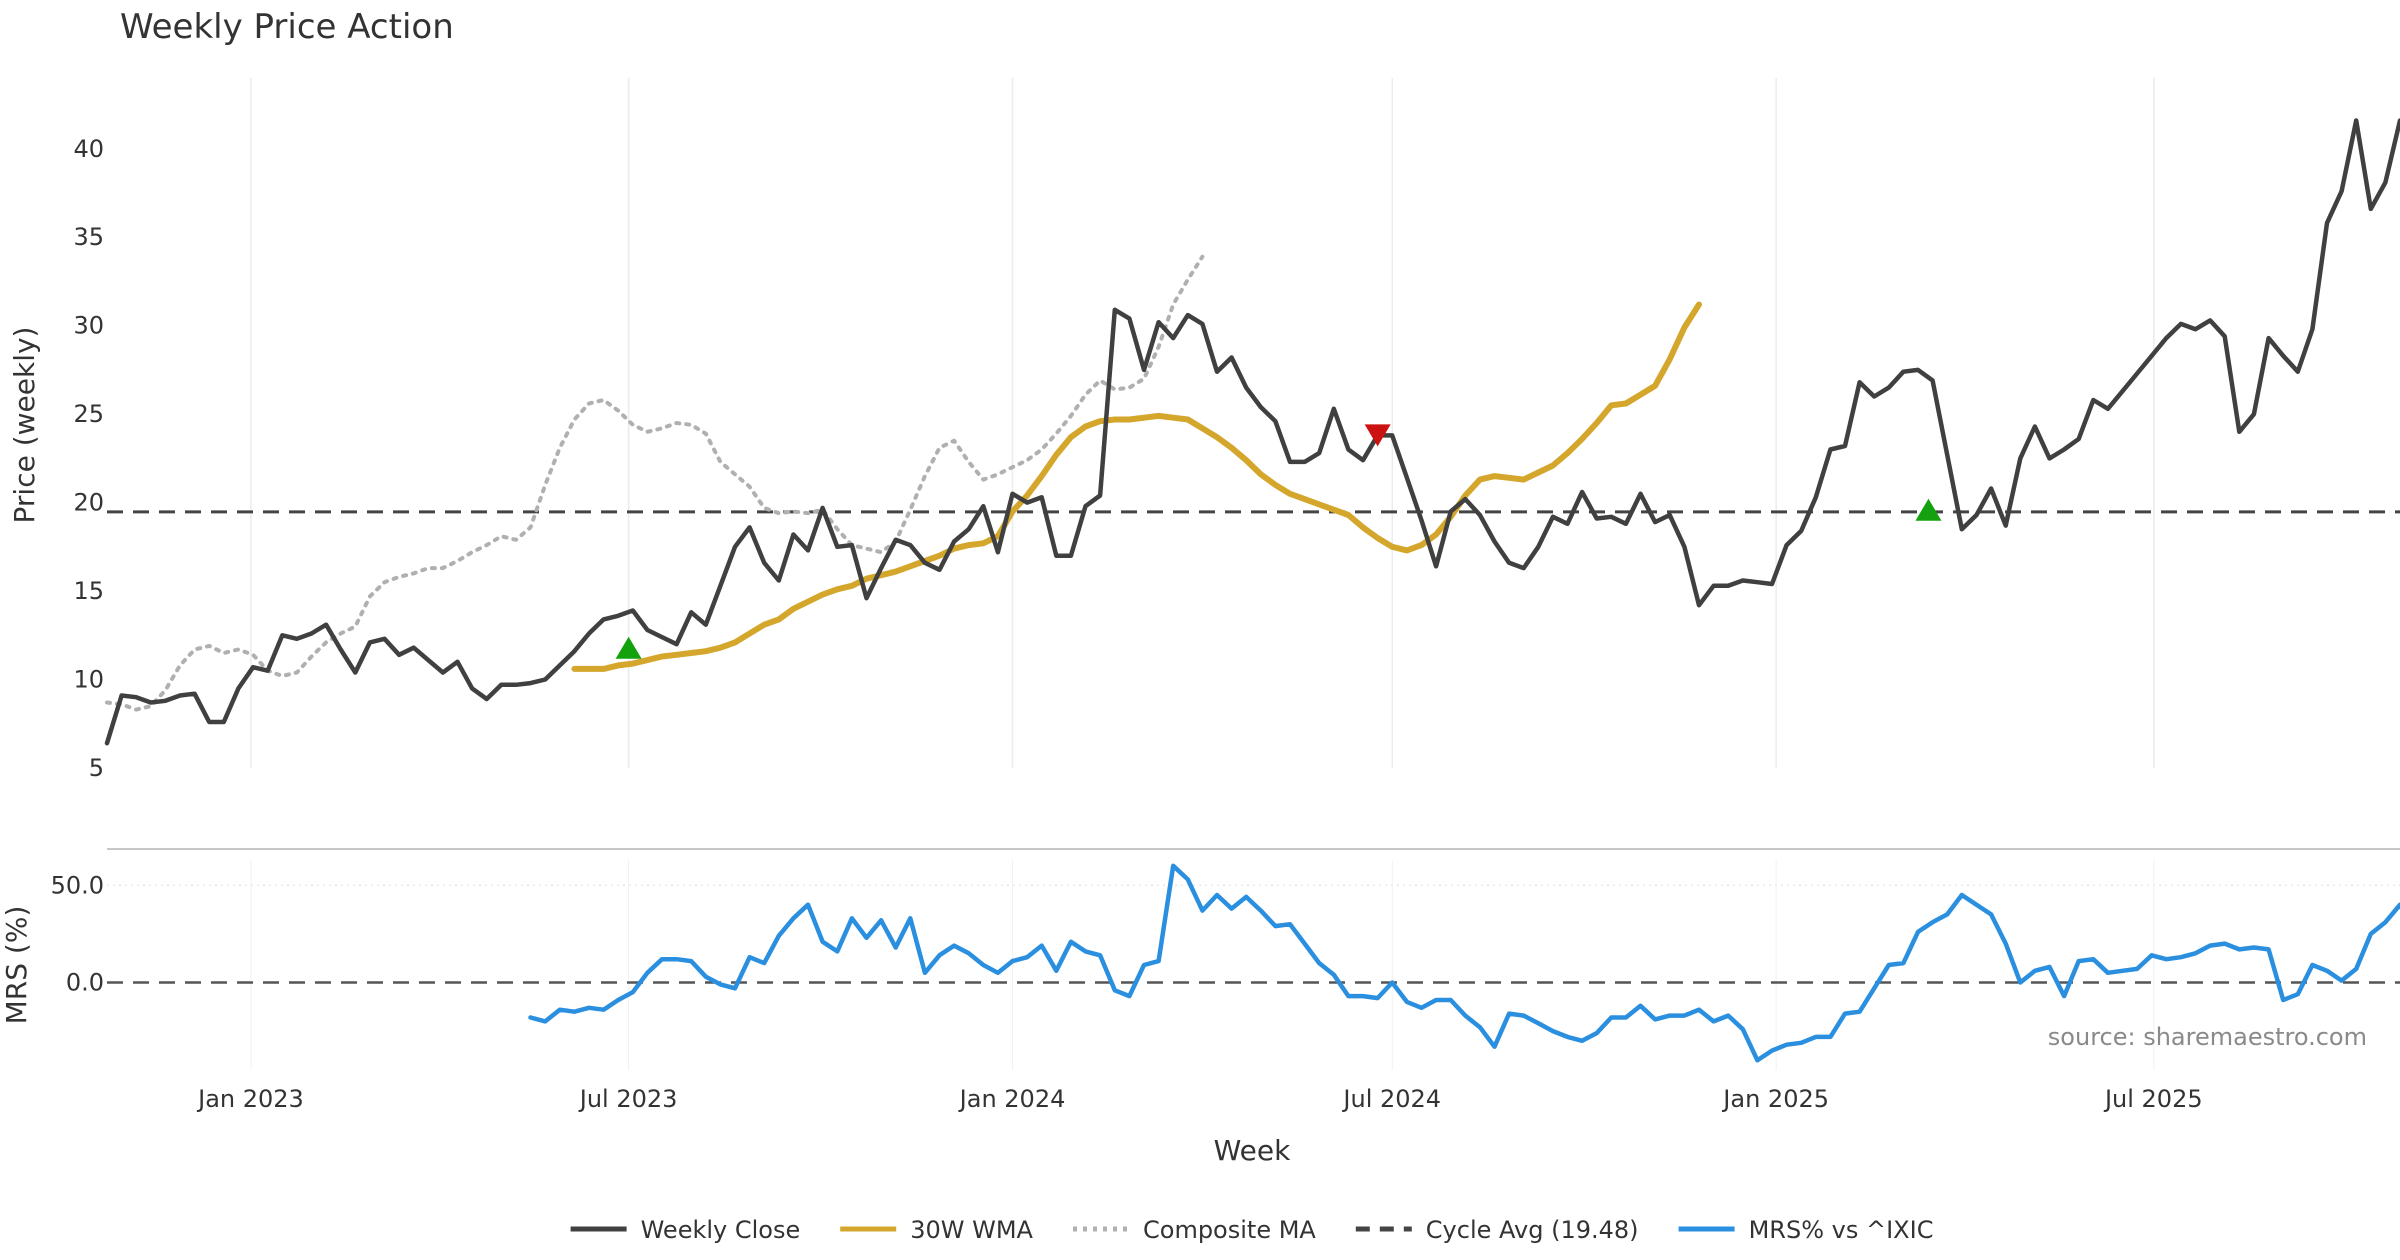 The width and height of the screenshot is (2400, 1260). What do you see at coordinates (88, 680) in the screenshot?
I see `price-y-tick-1: 10` at bounding box center [88, 680].